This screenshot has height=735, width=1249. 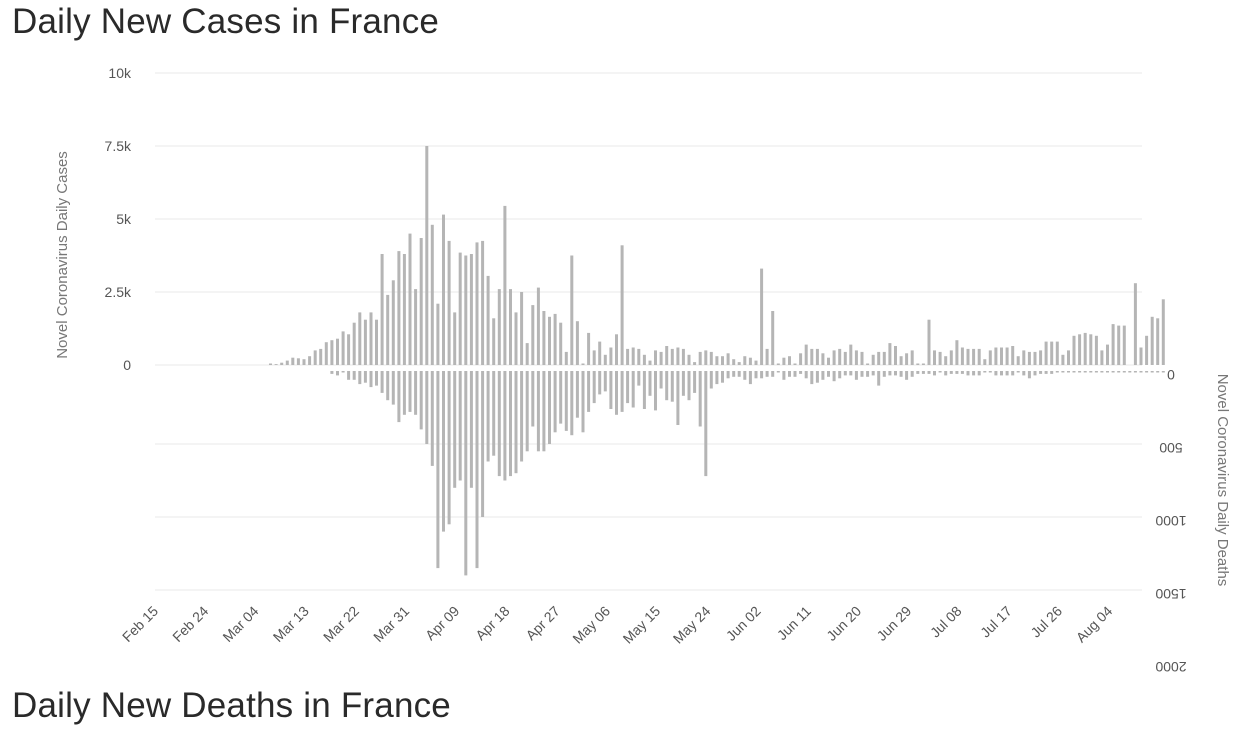 What do you see at coordinates (591, 625) in the screenshot?
I see `x-tick-label: May 06` at bounding box center [591, 625].